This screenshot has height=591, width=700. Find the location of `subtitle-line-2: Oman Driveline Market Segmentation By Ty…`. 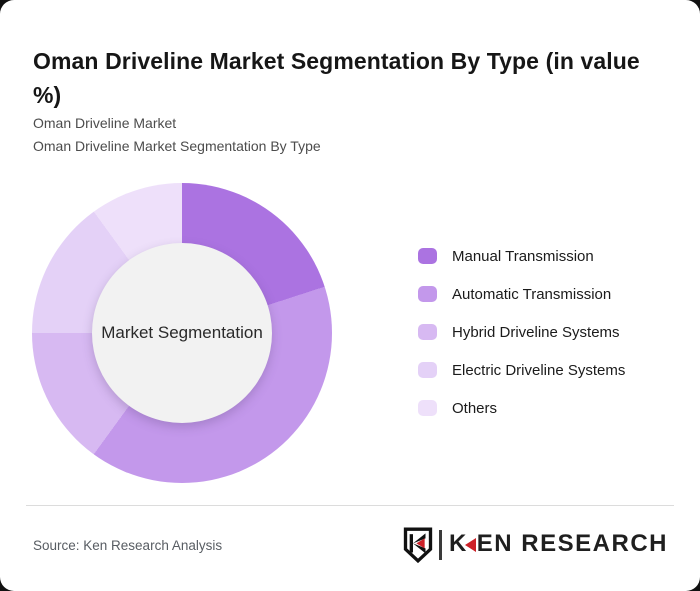

subtitle-line-2: Oman Driveline Market Segmentation By Ty… is located at coordinates (177, 146).